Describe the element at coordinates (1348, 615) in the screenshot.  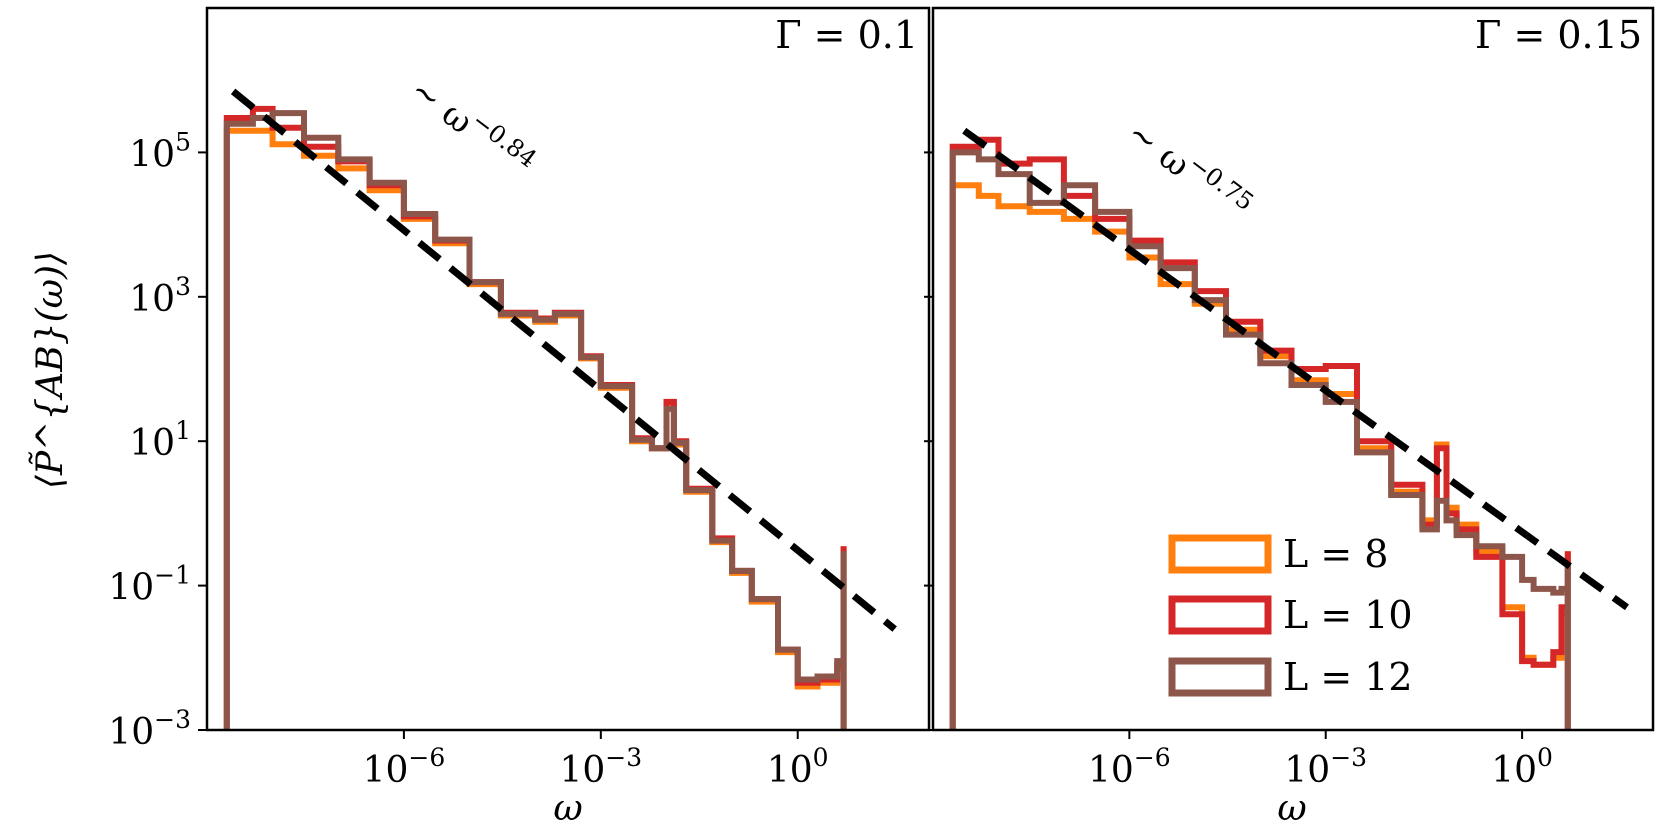
I see `legend-label-l10: L = 10` at that location.